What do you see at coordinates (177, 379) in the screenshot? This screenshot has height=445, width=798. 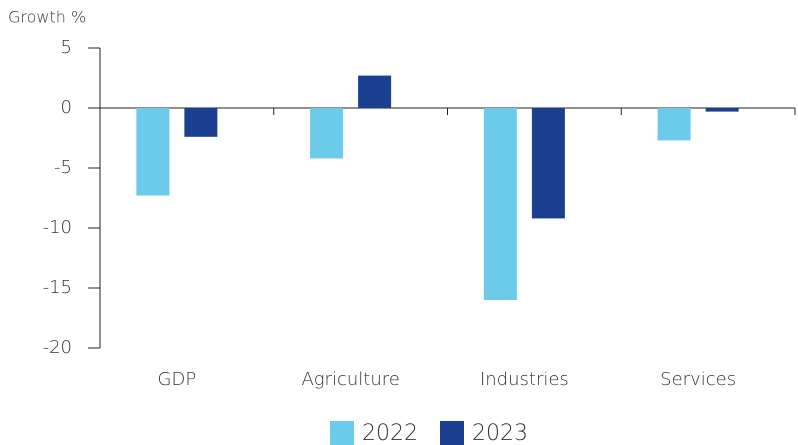 I see `x-tick-label: GDP` at bounding box center [177, 379].